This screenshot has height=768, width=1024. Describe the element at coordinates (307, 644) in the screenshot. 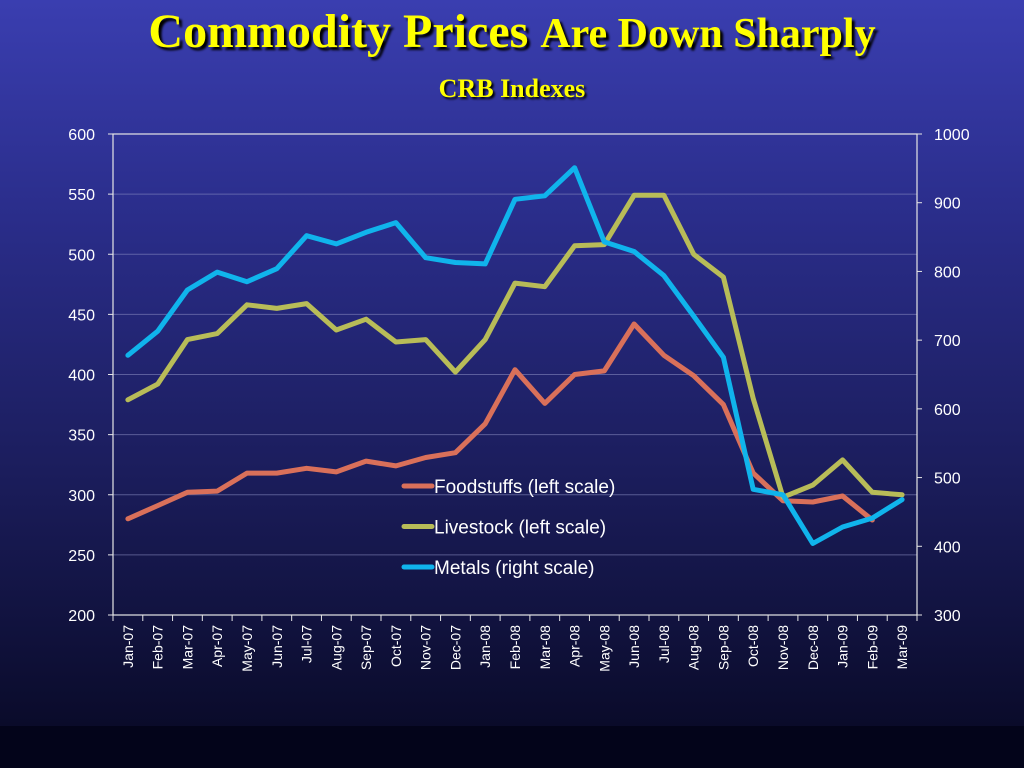

I see `x-axis-tick-label: Jul-07` at that location.